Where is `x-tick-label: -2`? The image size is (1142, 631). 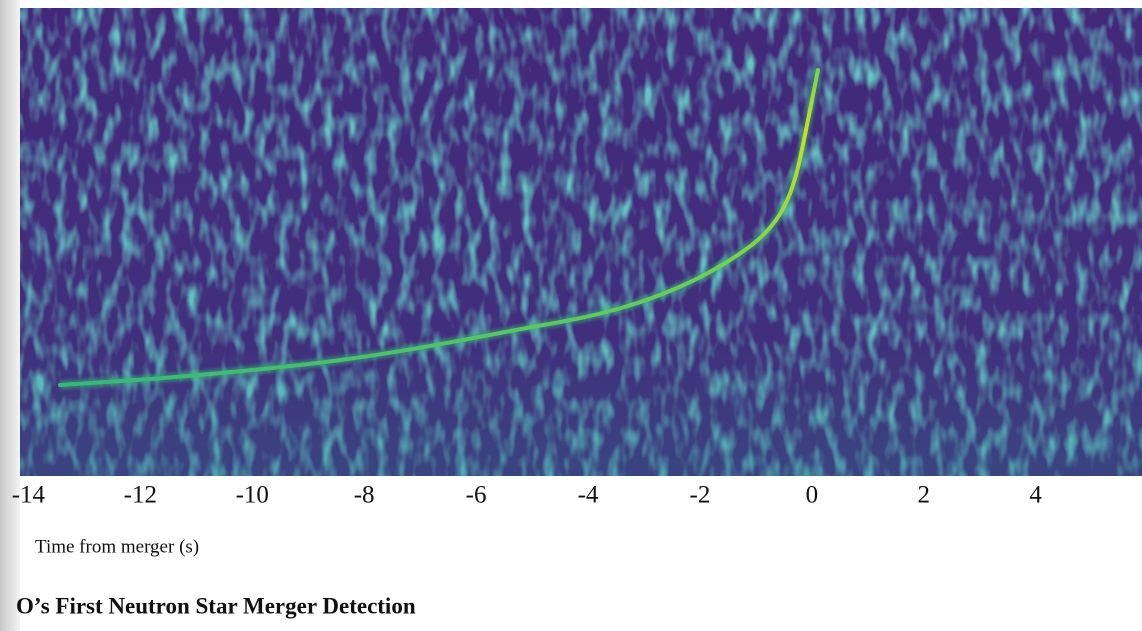 x-tick-label: -2 is located at coordinates (700, 495).